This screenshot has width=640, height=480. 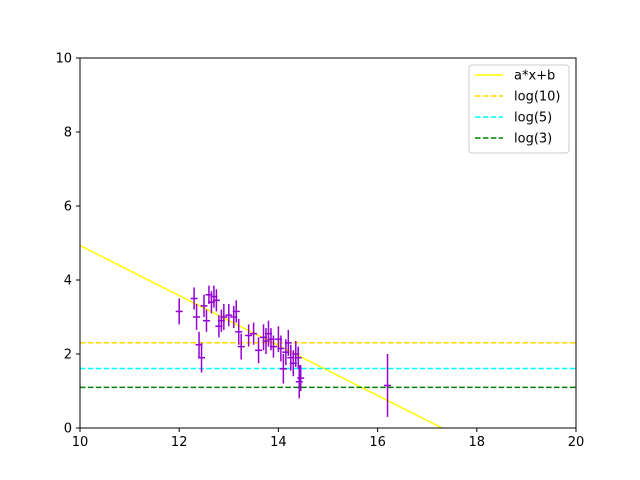 I want to click on legend-label: a*x+b, so click(x=534, y=76).